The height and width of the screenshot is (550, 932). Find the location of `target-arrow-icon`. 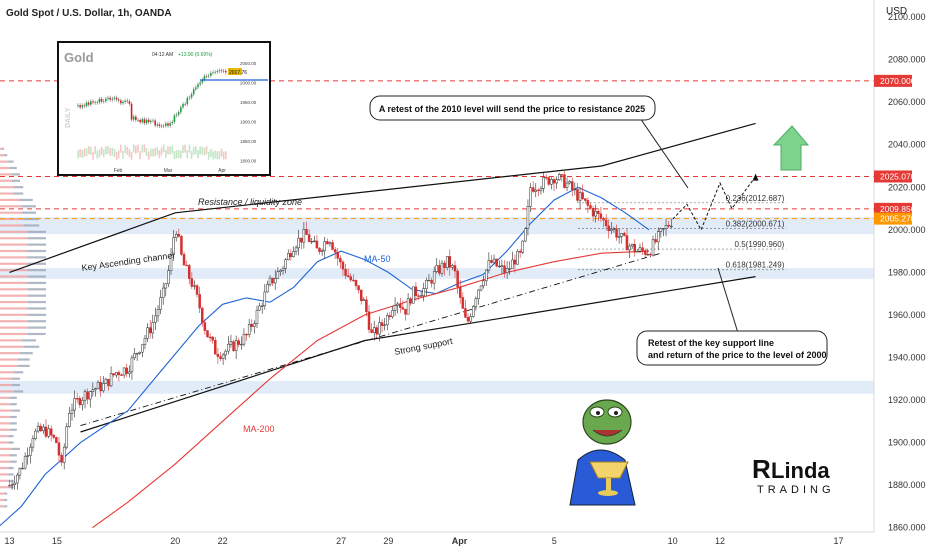

target-arrow-icon is located at coordinates (791, 148).